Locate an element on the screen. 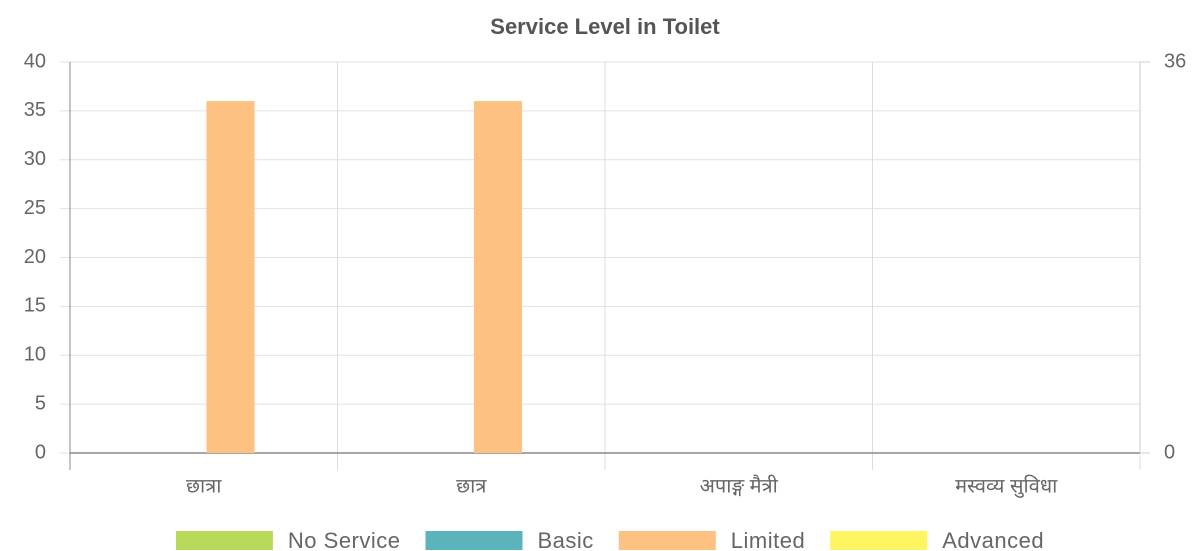 The height and width of the screenshot is (551, 1200). y-tick-label: 30 is located at coordinates (35, 159).